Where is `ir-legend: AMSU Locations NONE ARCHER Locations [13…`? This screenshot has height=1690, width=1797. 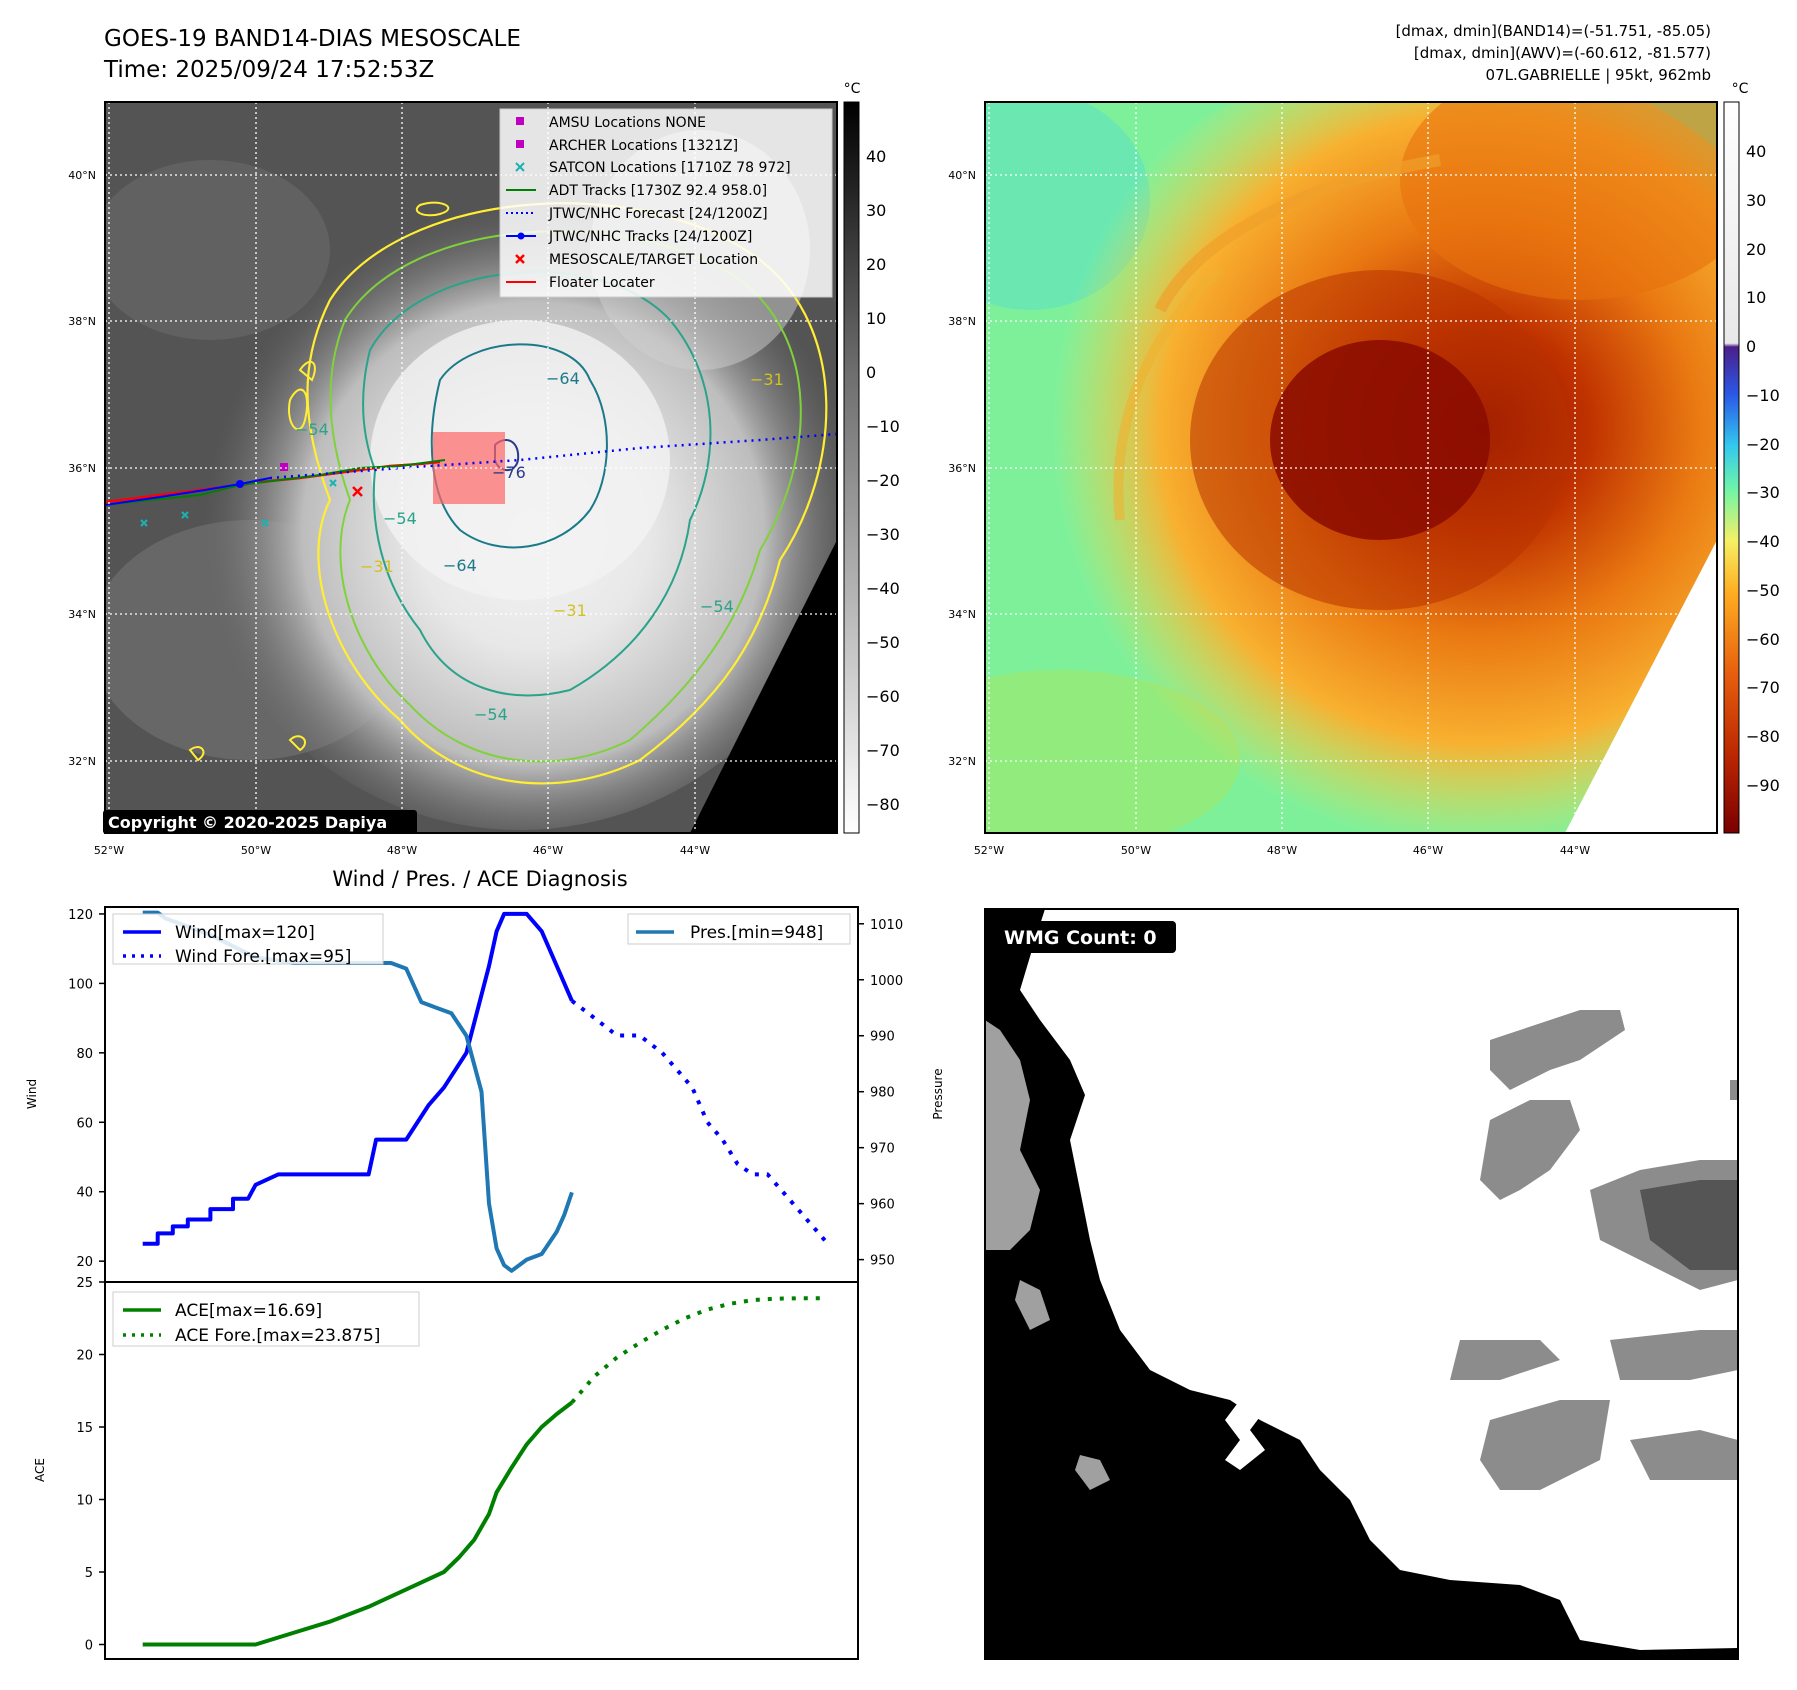 ir-legend: AMSU Locations NONE ARCHER Locations [13… is located at coordinates (648, 203).